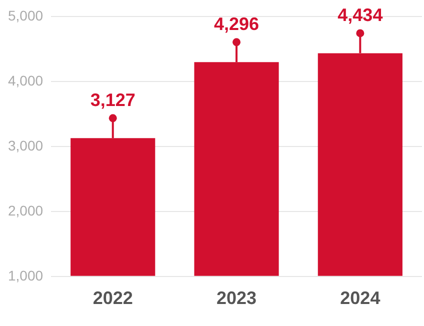 The width and height of the screenshot is (424, 326). I want to click on y-tick-label: 5,000, so click(26, 15).